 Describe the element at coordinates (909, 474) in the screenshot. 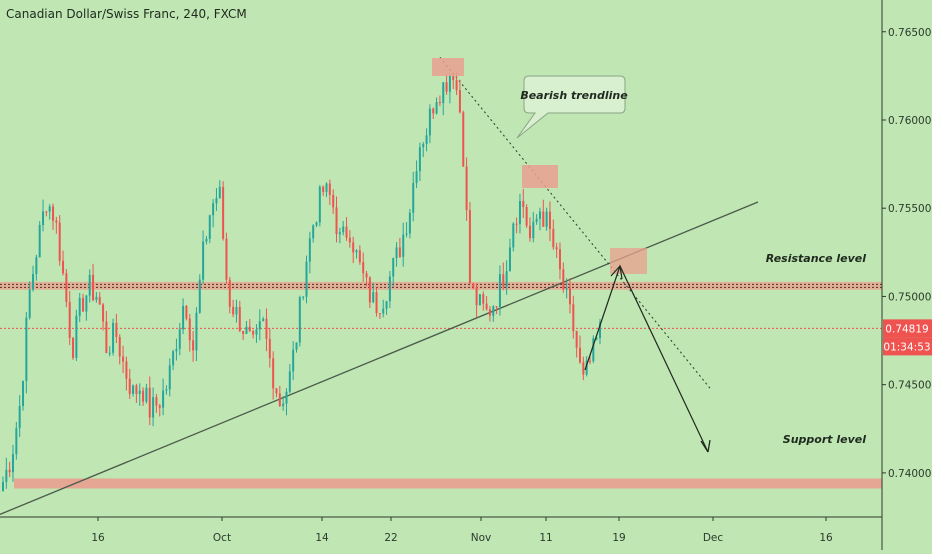

I see `y-tick-label: 0.74000` at that location.